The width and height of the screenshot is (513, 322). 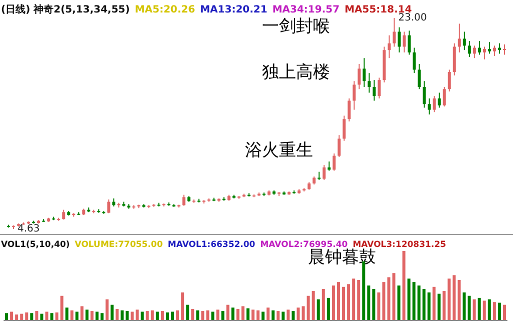 I want to click on chart-title: (日线) 神奇2(5,13,34,55), so click(x=65, y=10).